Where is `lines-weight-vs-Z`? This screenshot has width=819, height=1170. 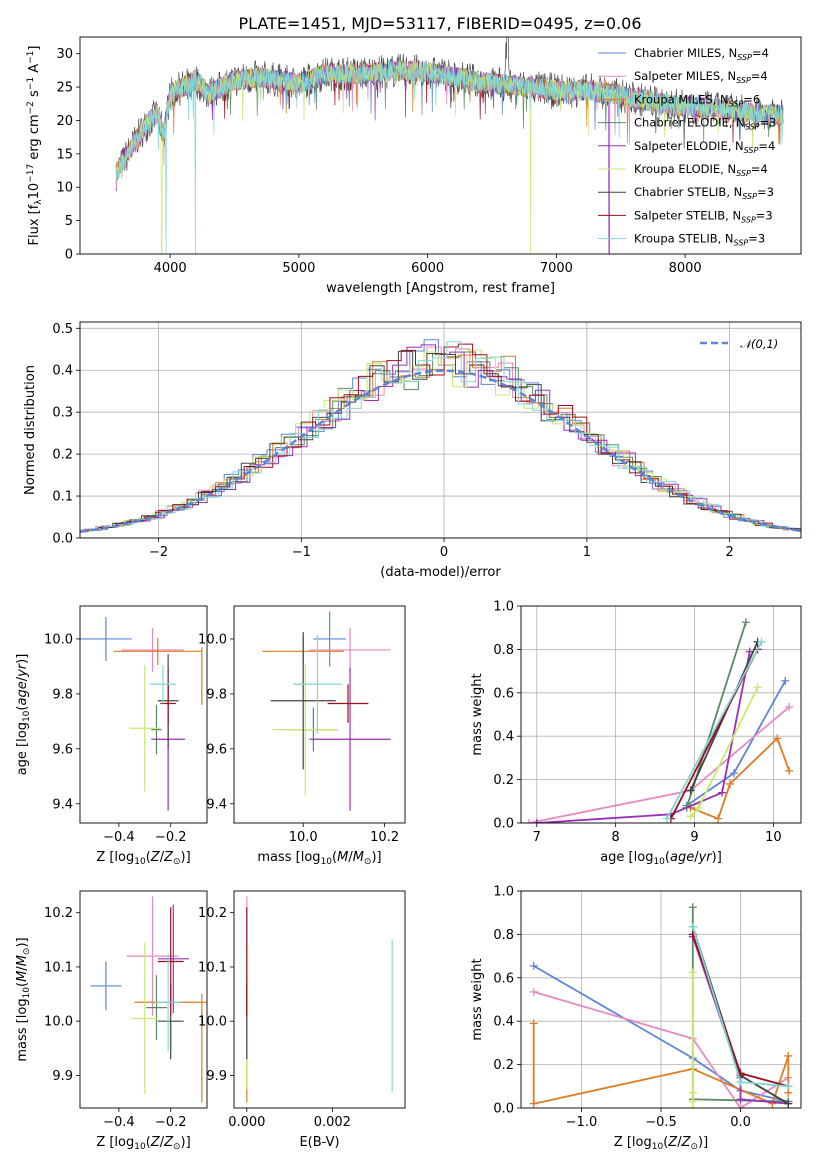 lines-weight-vs-Z is located at coordinates (661, 1005).